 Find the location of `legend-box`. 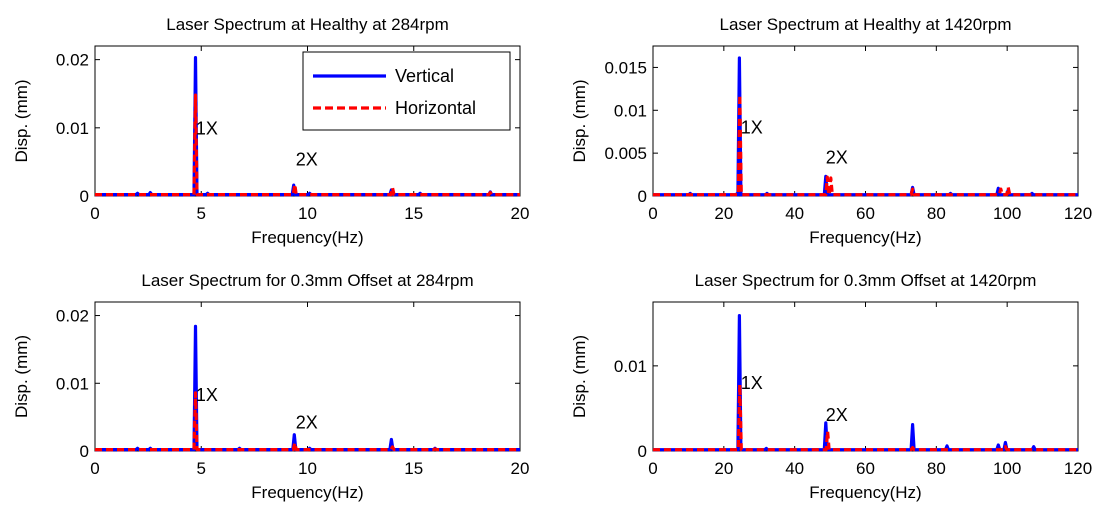

legend-box is located at coordinates (406, 91).